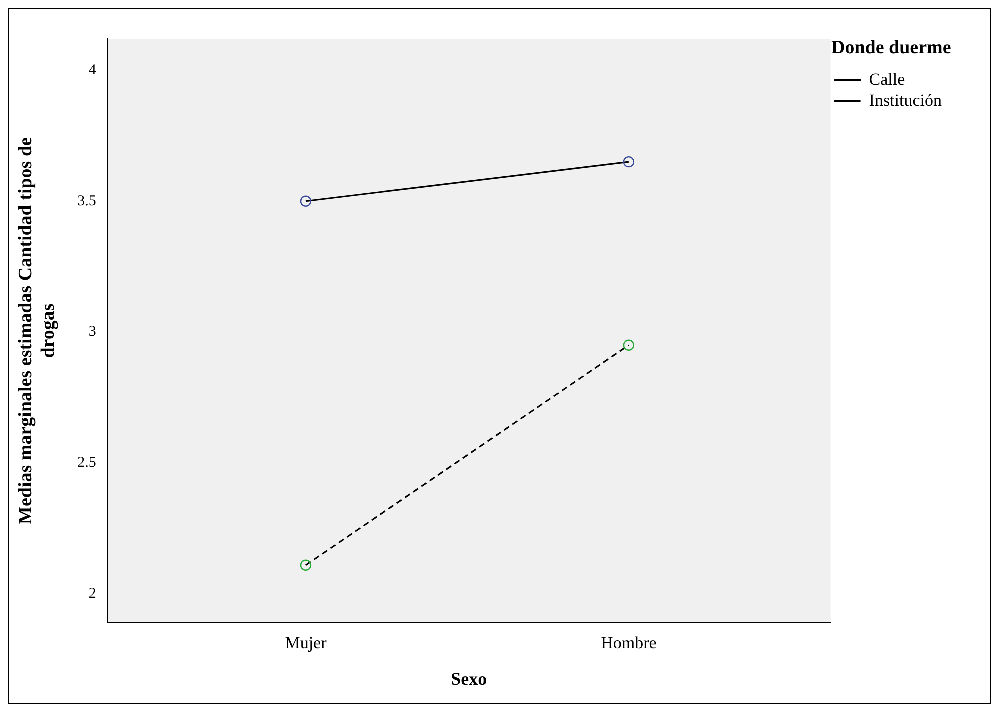  Describe the element at coordinates (905, 100) in the screenshot. I see `legend-label: Institución` at that location.